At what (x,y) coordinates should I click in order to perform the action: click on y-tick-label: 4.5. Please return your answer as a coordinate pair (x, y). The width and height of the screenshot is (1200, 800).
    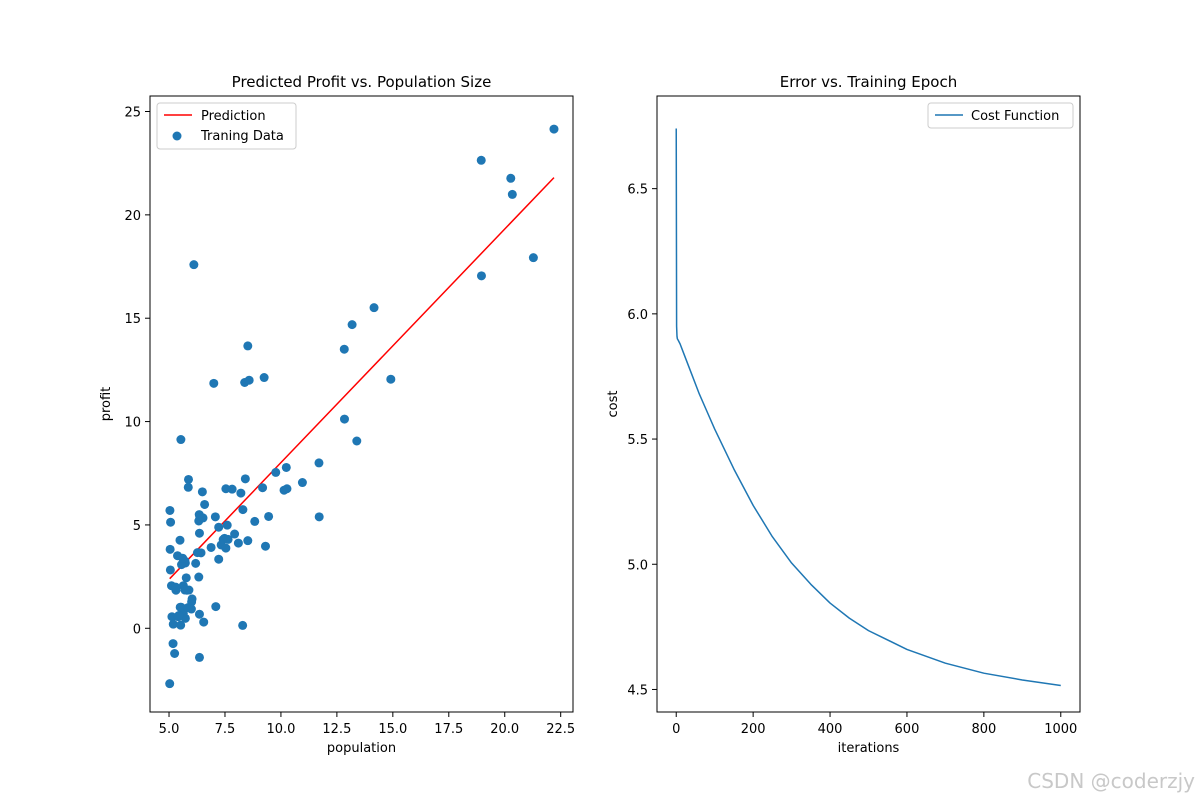
    Looking at the image, I should click on (637, 690).